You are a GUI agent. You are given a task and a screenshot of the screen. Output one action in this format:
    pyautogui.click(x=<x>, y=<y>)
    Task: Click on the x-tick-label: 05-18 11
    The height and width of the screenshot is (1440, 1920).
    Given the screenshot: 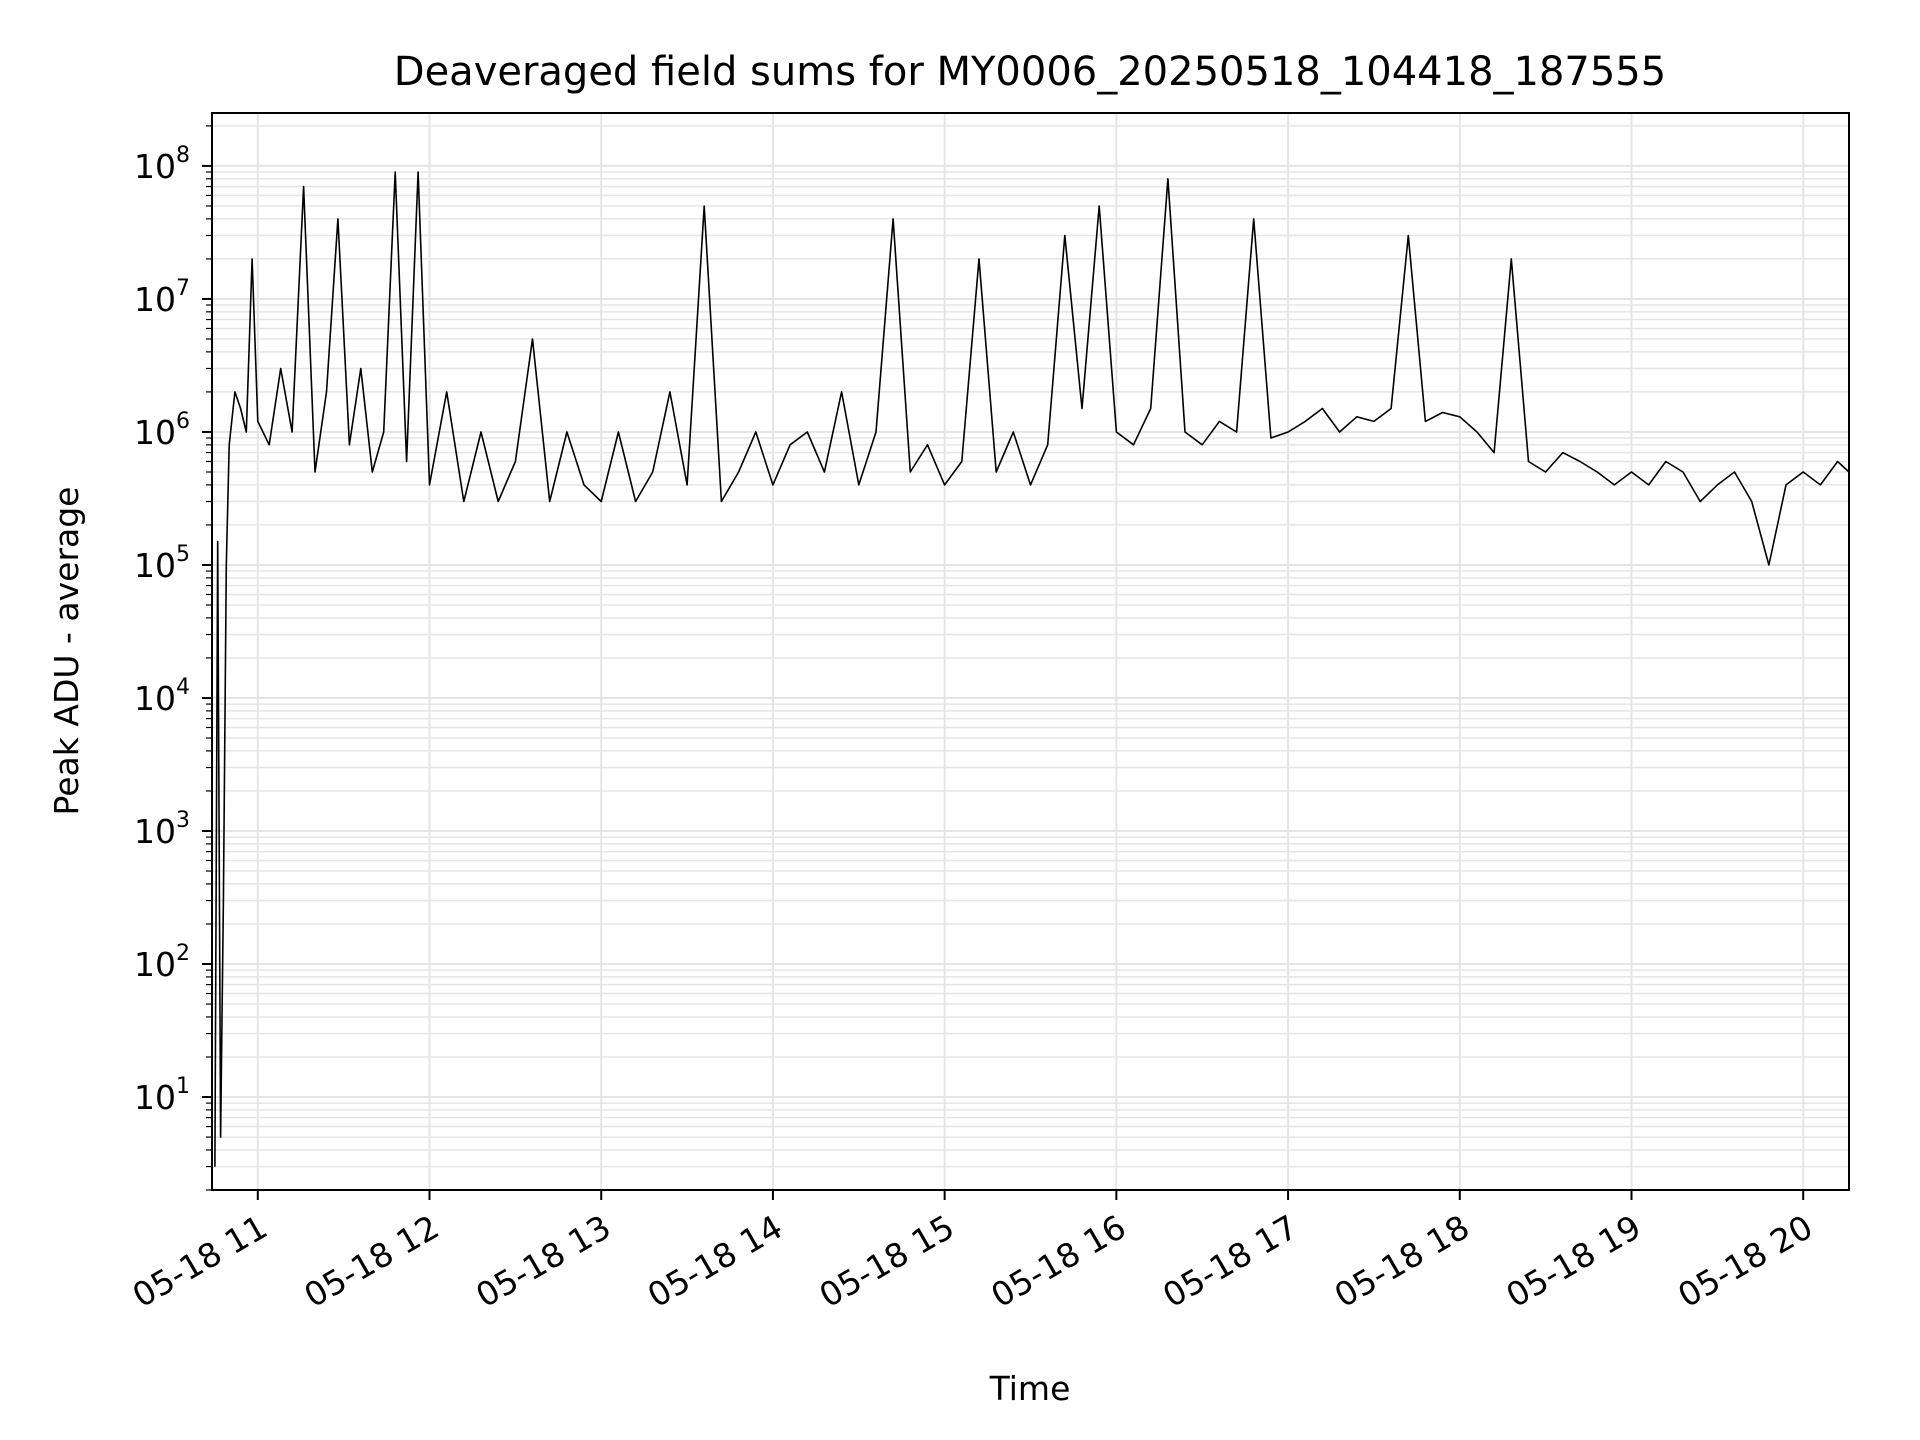 What is the action you would take?
    pyautogui.click(x=200, y=1261)
    